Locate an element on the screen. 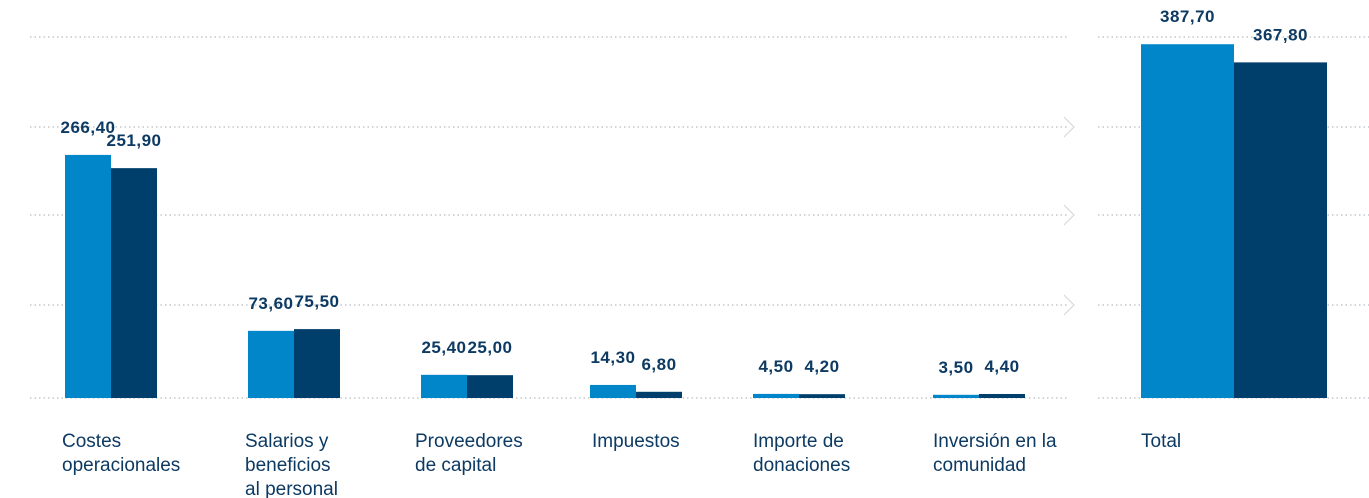 This screenshot has height=498, width=1369. data-label: 4,20 is located at coordinates (821, 366).